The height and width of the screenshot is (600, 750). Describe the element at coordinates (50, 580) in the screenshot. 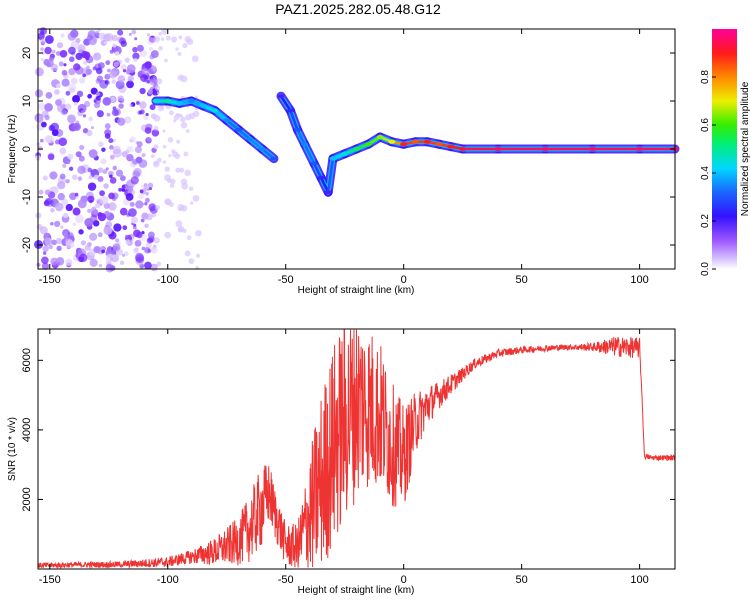

I see `snr-x-tick-label: -150` at that location.